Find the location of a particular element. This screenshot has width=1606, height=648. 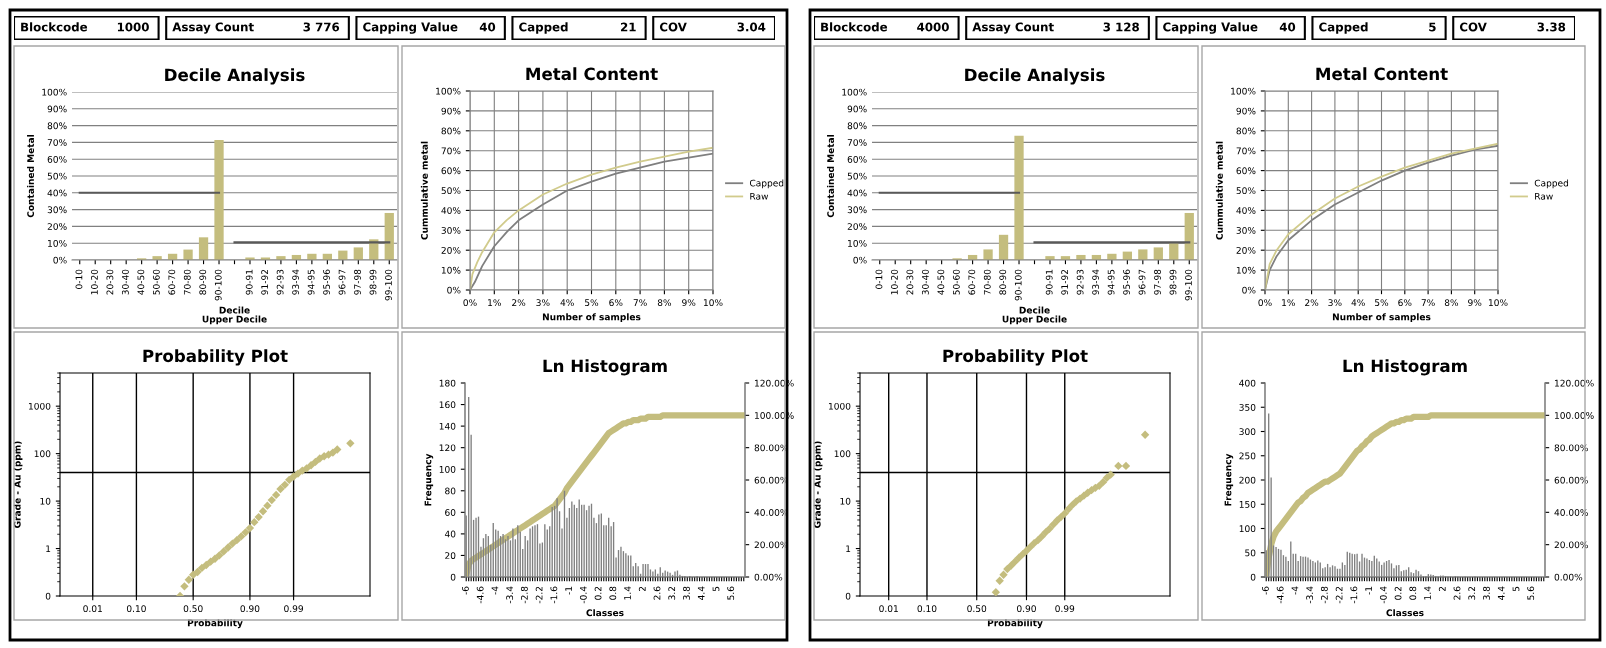

x-tick-label: 7% is located at coordinates (1428, 303).